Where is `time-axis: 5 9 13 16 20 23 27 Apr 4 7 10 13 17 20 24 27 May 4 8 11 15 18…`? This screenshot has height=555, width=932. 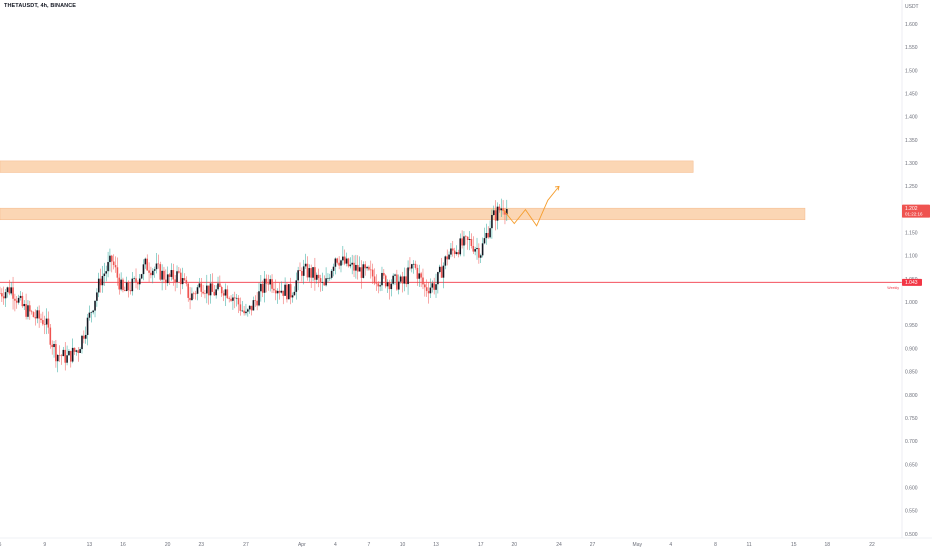 time-axis: 5 9 13 16 20 23 27 Apr 4 7 10 13 17 20 24 27 May 4 8 11 15 18… is located at coordinates (466, 542).